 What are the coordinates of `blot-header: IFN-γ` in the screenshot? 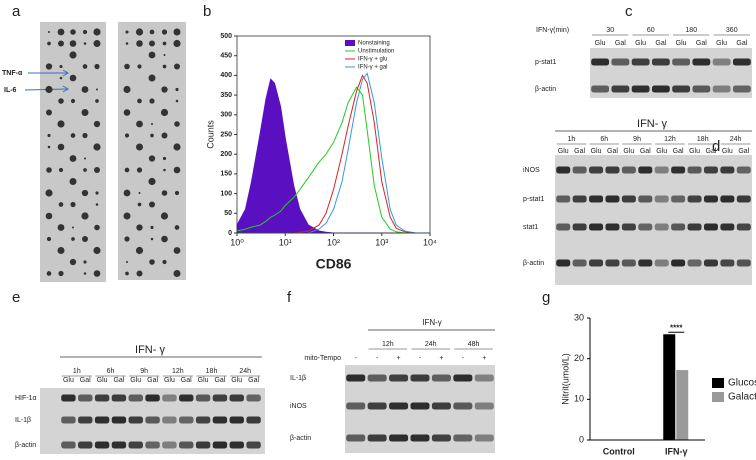 It's located at (432, 322).